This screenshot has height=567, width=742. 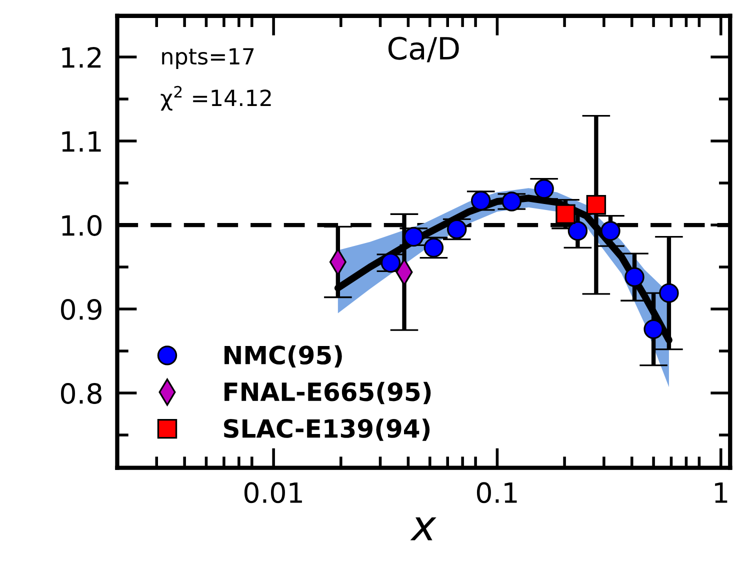 What do you see at coordinates (283, 356) in the screenshot?
I see `legend-label: NMC(95)` at bounding box center [283, 356].